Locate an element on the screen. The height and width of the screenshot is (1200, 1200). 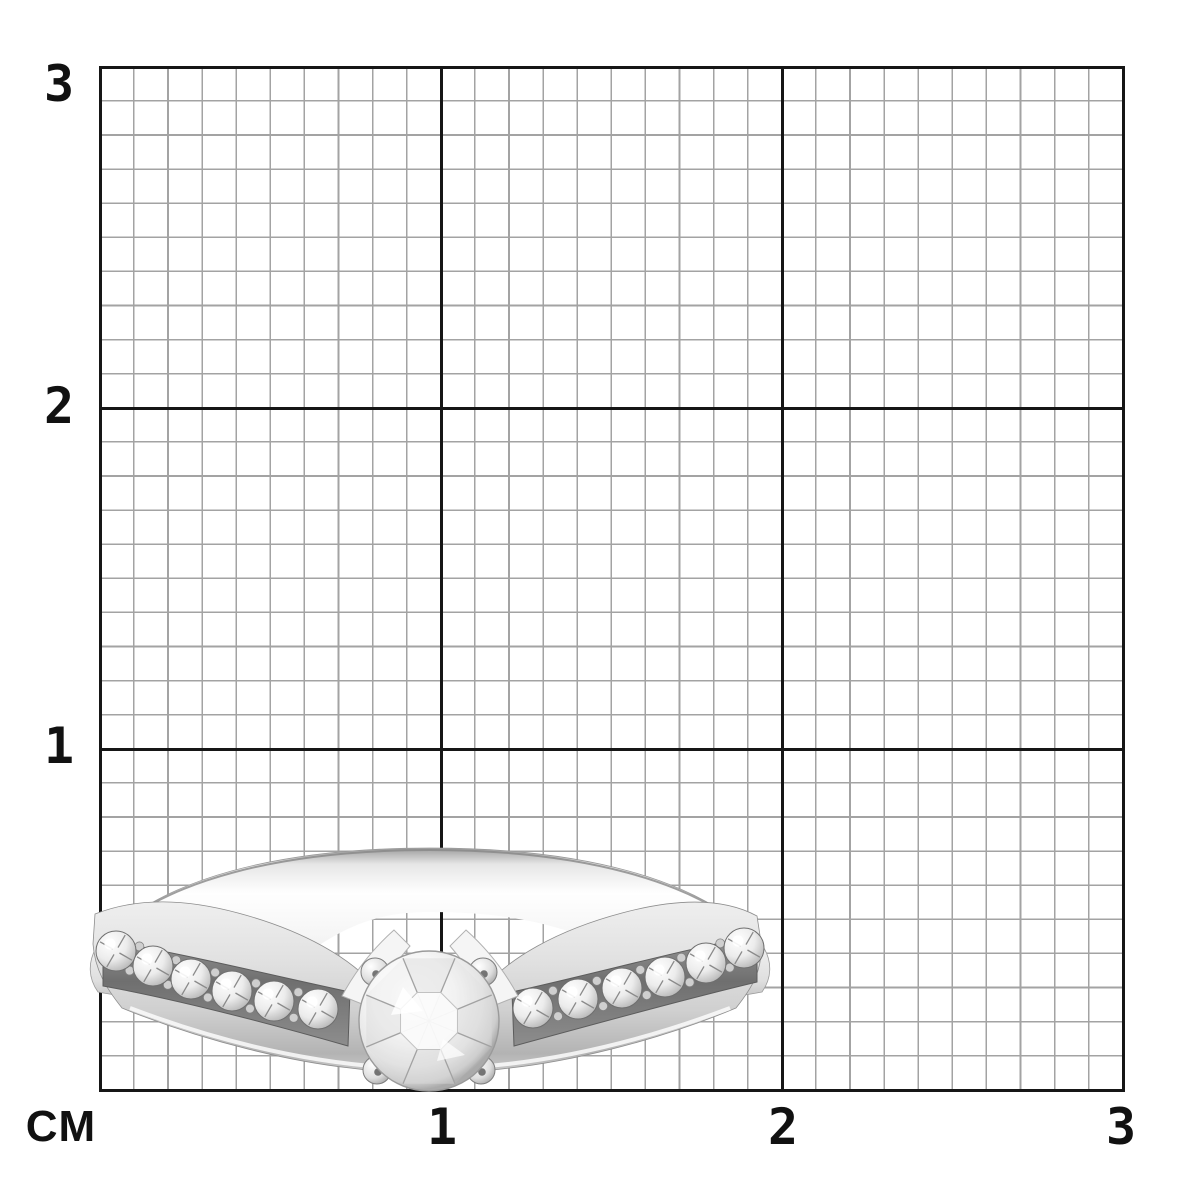
y-axis-label-3: 3 is located at coordinates (59, 84).